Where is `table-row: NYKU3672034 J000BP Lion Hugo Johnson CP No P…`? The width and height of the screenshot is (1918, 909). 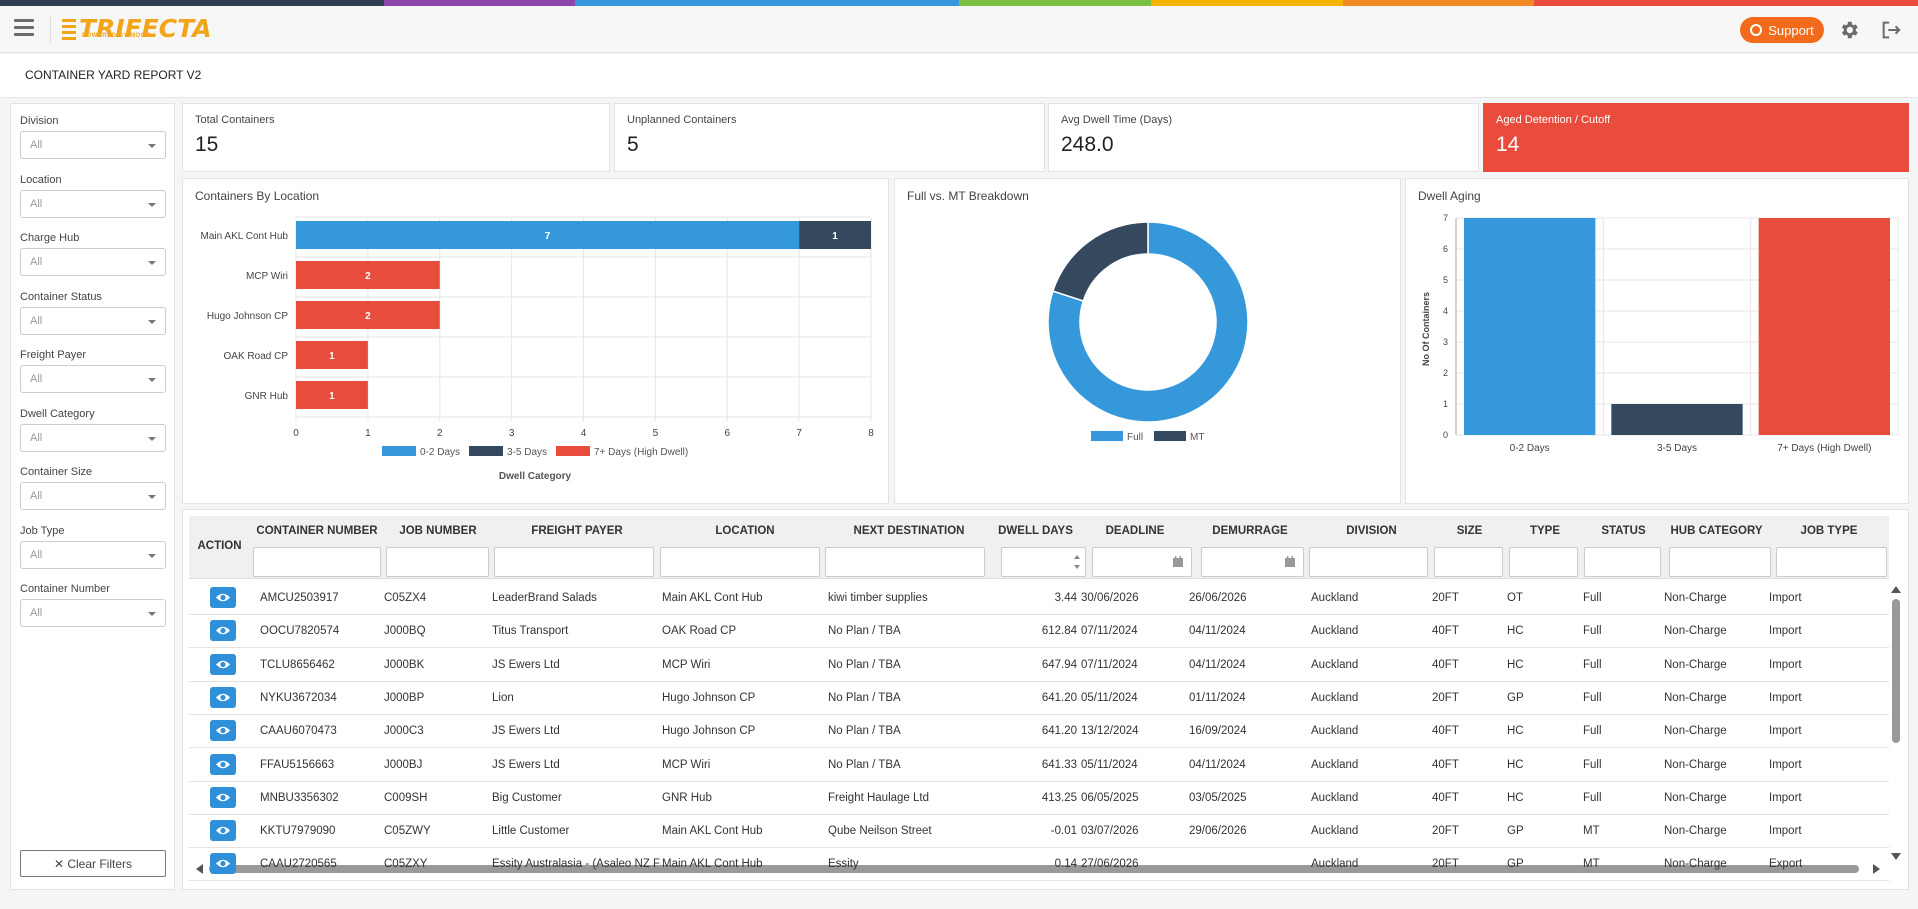
table-row: NYKU3672034 J000BP Lion Hugo Johnson CP No P… is located at coordinates (1039, 698).